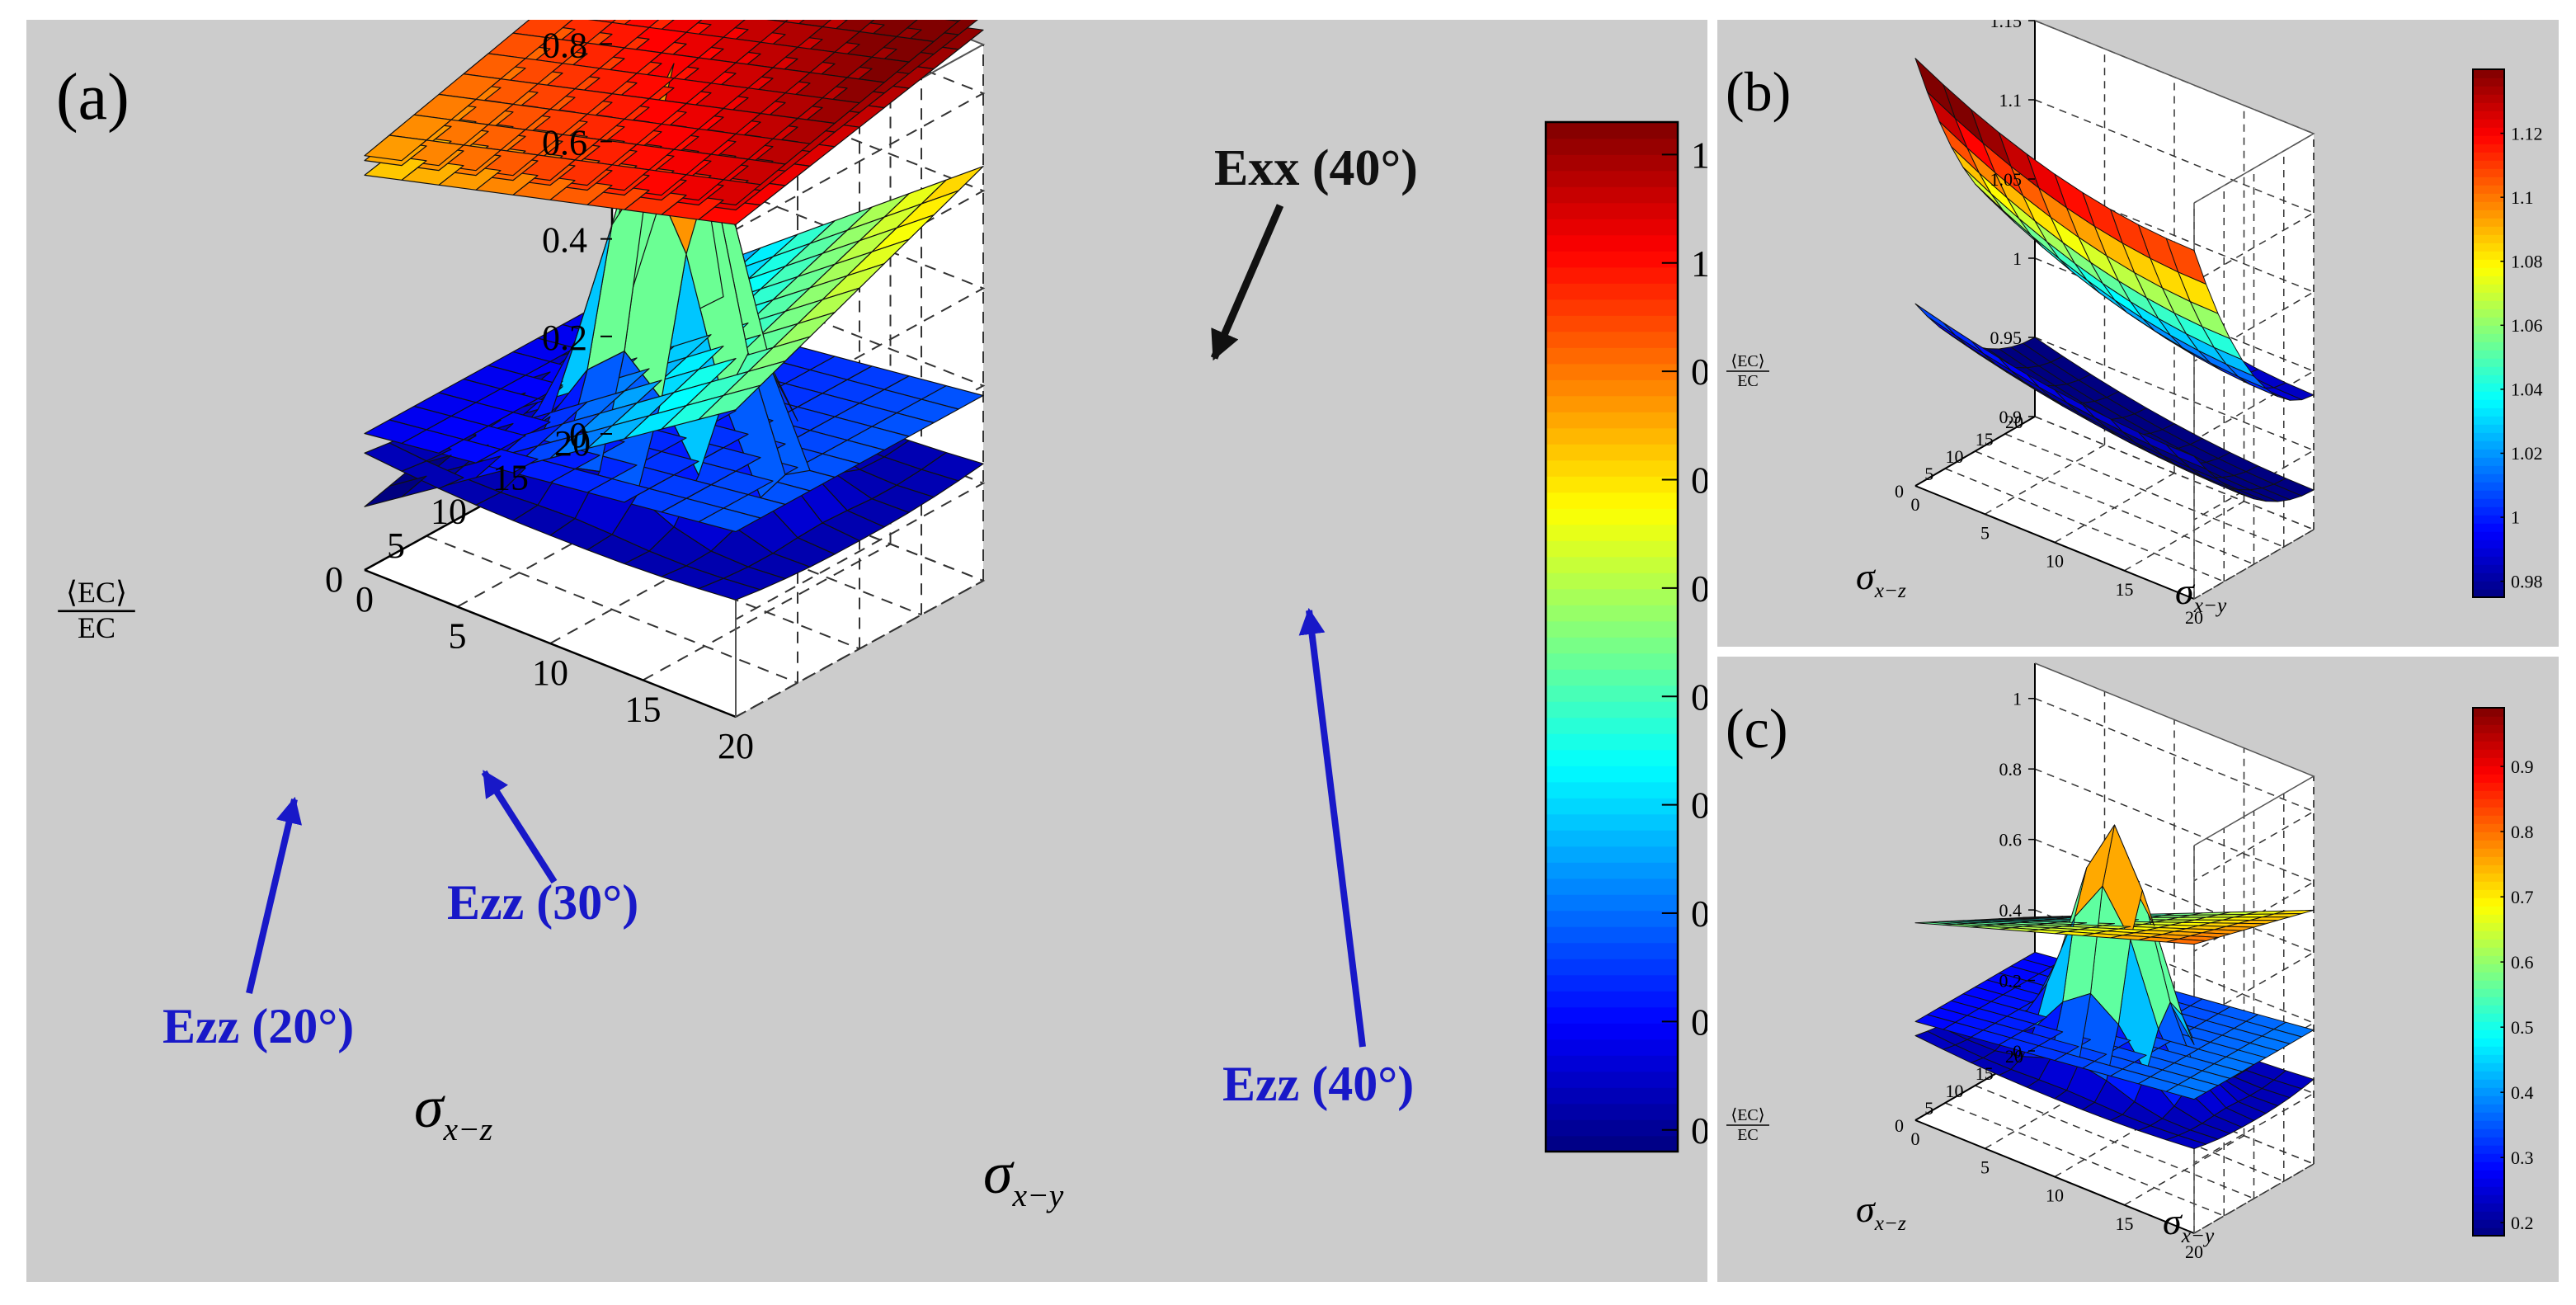 This screenshot has height=1305, width=2576. Describe the element at coordinates (1699, 264) in the screenshot. I see `colorbar-tick-label: 1` at that location.